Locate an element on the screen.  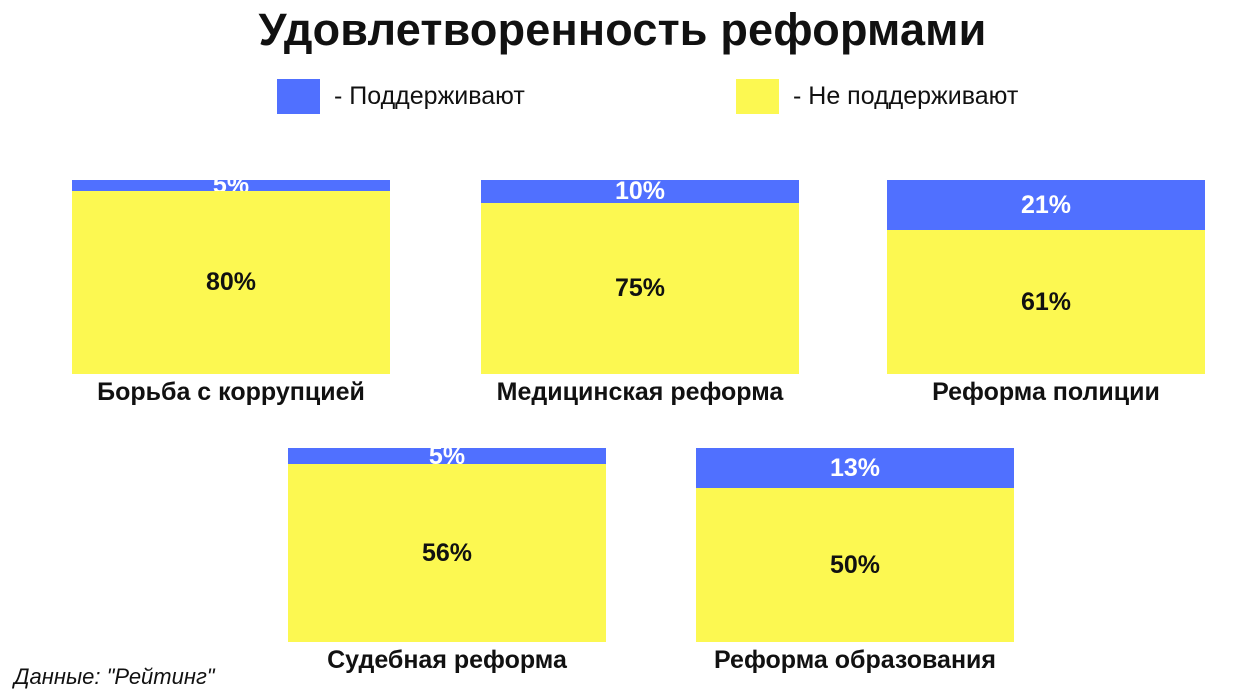
panel-1: 5% 80% is located at coordinates (231, 272).